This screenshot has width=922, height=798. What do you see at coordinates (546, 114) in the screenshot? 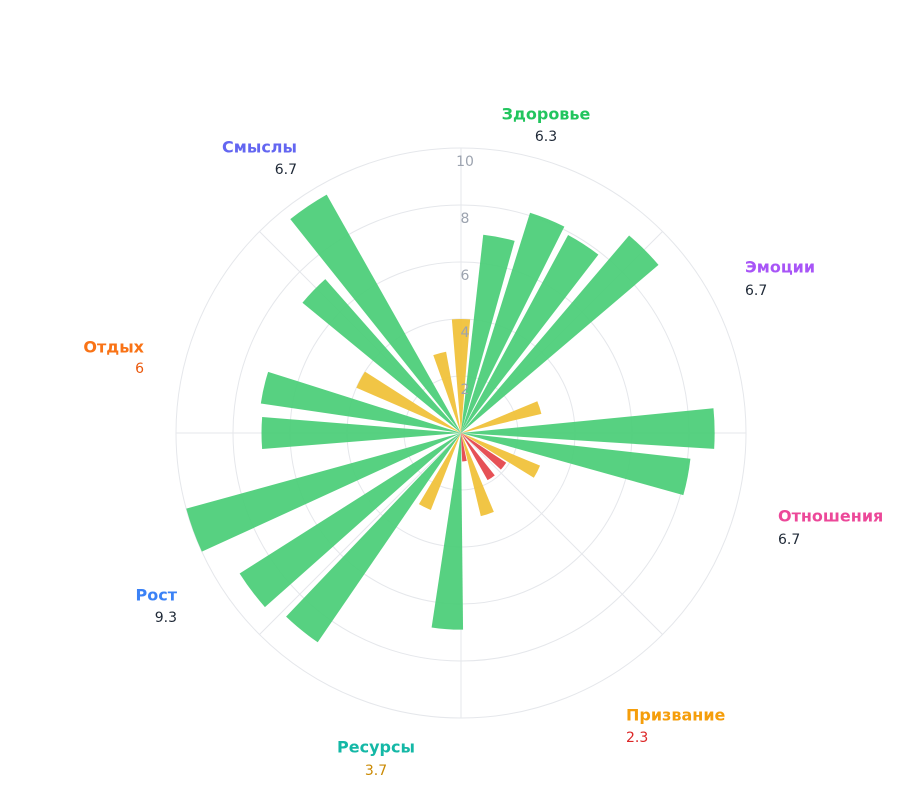
I see `sector-name: Здоровье` at bounding box center [546, 114].